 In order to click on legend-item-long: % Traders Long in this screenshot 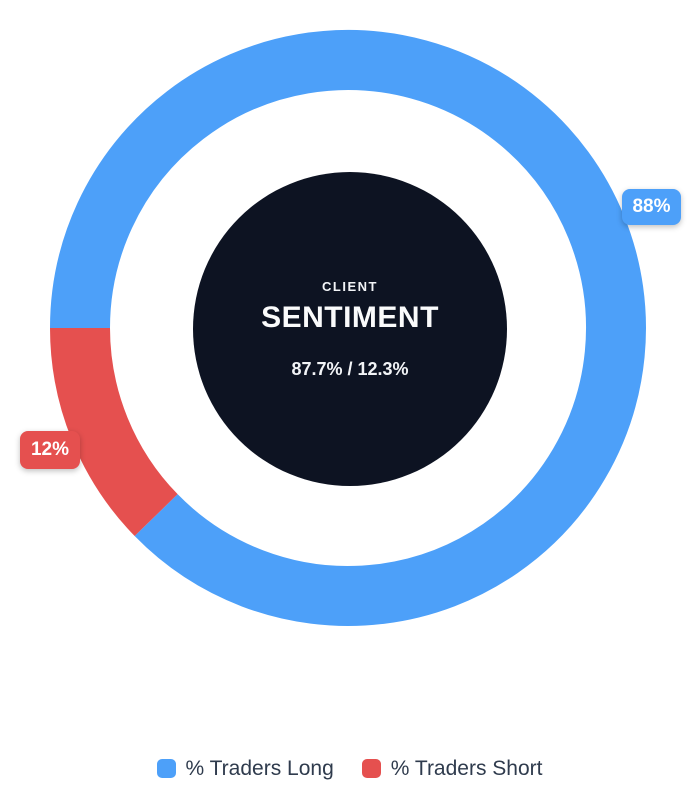, I will do `click(245, 768)`.